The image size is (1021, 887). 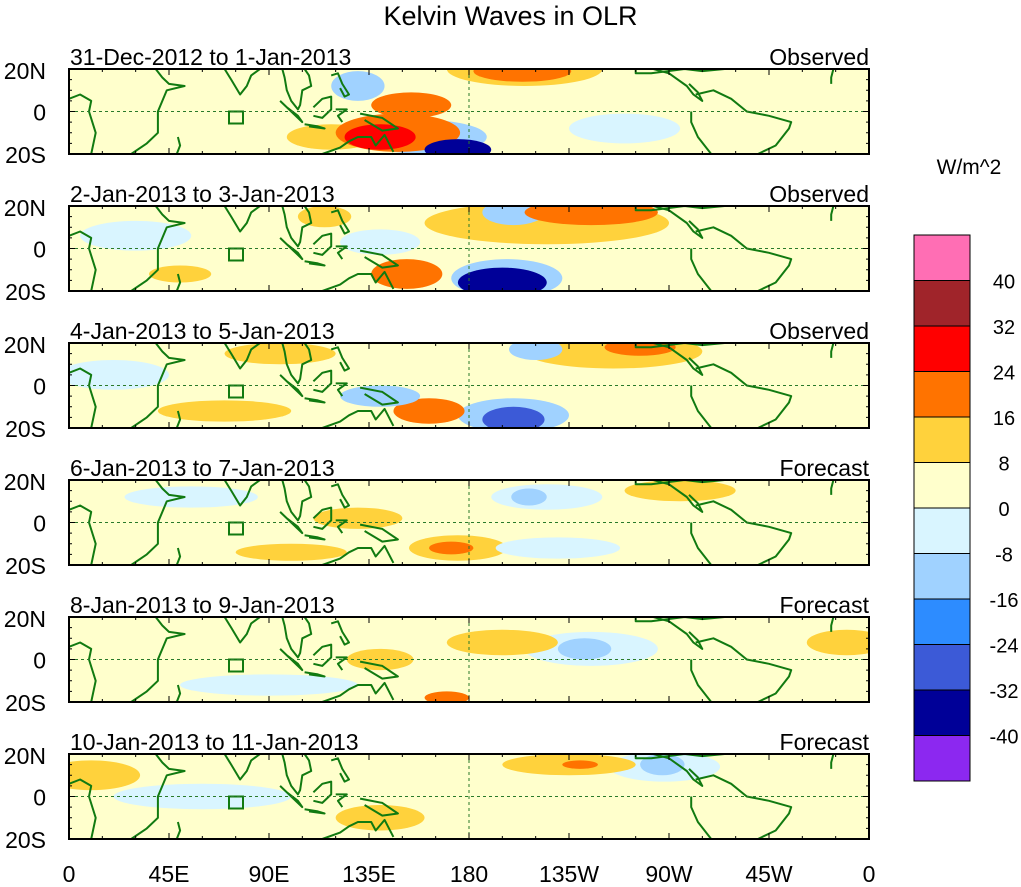 I want to click on longitude-label: 0, so click(x=869, y=874).